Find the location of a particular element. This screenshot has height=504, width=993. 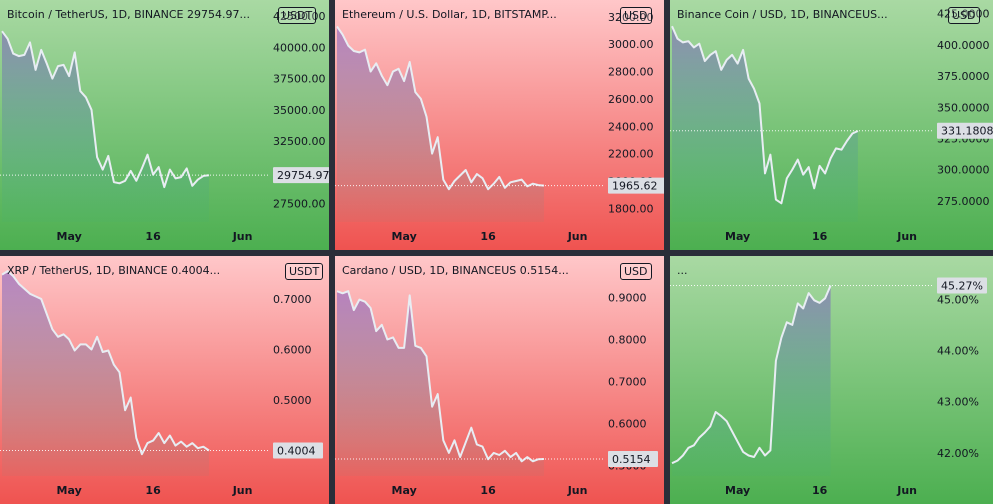

current-price-label: 1965.62 is located at coordinates (635, 186).